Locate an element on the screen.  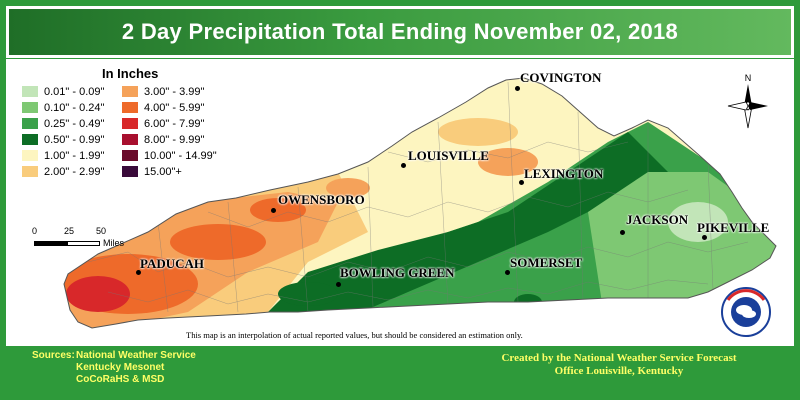
legend-item: 2.00" - 2.99" is located at coordinates (72, 171).